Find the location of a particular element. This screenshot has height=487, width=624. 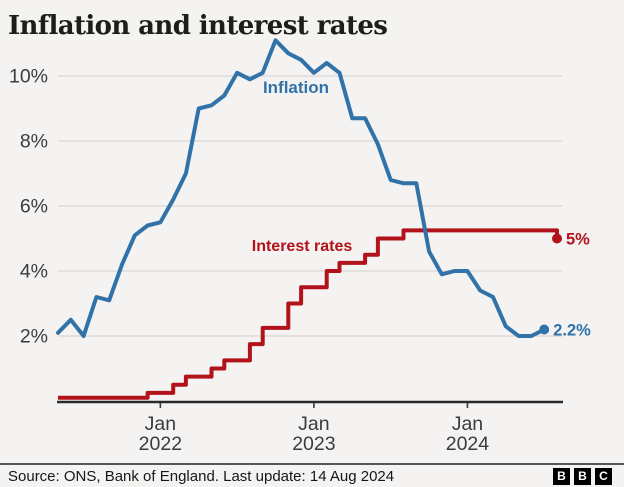

bbc-logo-block-3: C is located at coordinates (603, 476).